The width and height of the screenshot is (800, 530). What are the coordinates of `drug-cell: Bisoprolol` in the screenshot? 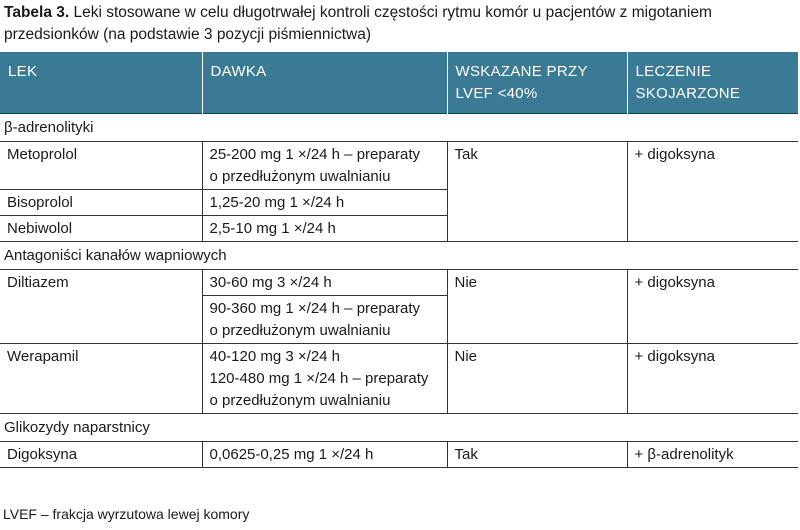 It's located at (101, 202).